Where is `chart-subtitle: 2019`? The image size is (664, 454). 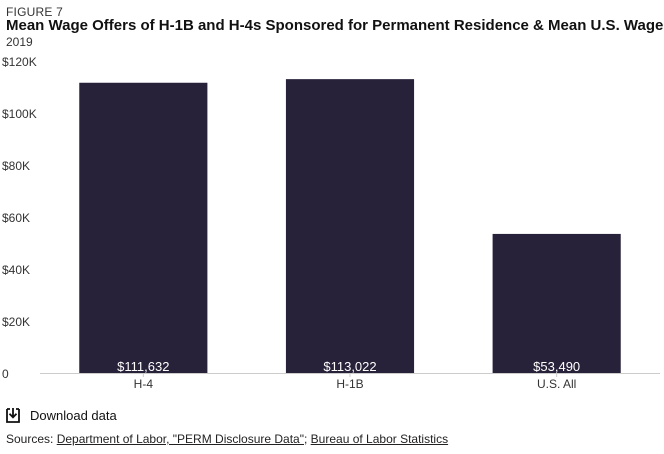
chart-subtitle: 2019 is located at coordinates (19, 42).